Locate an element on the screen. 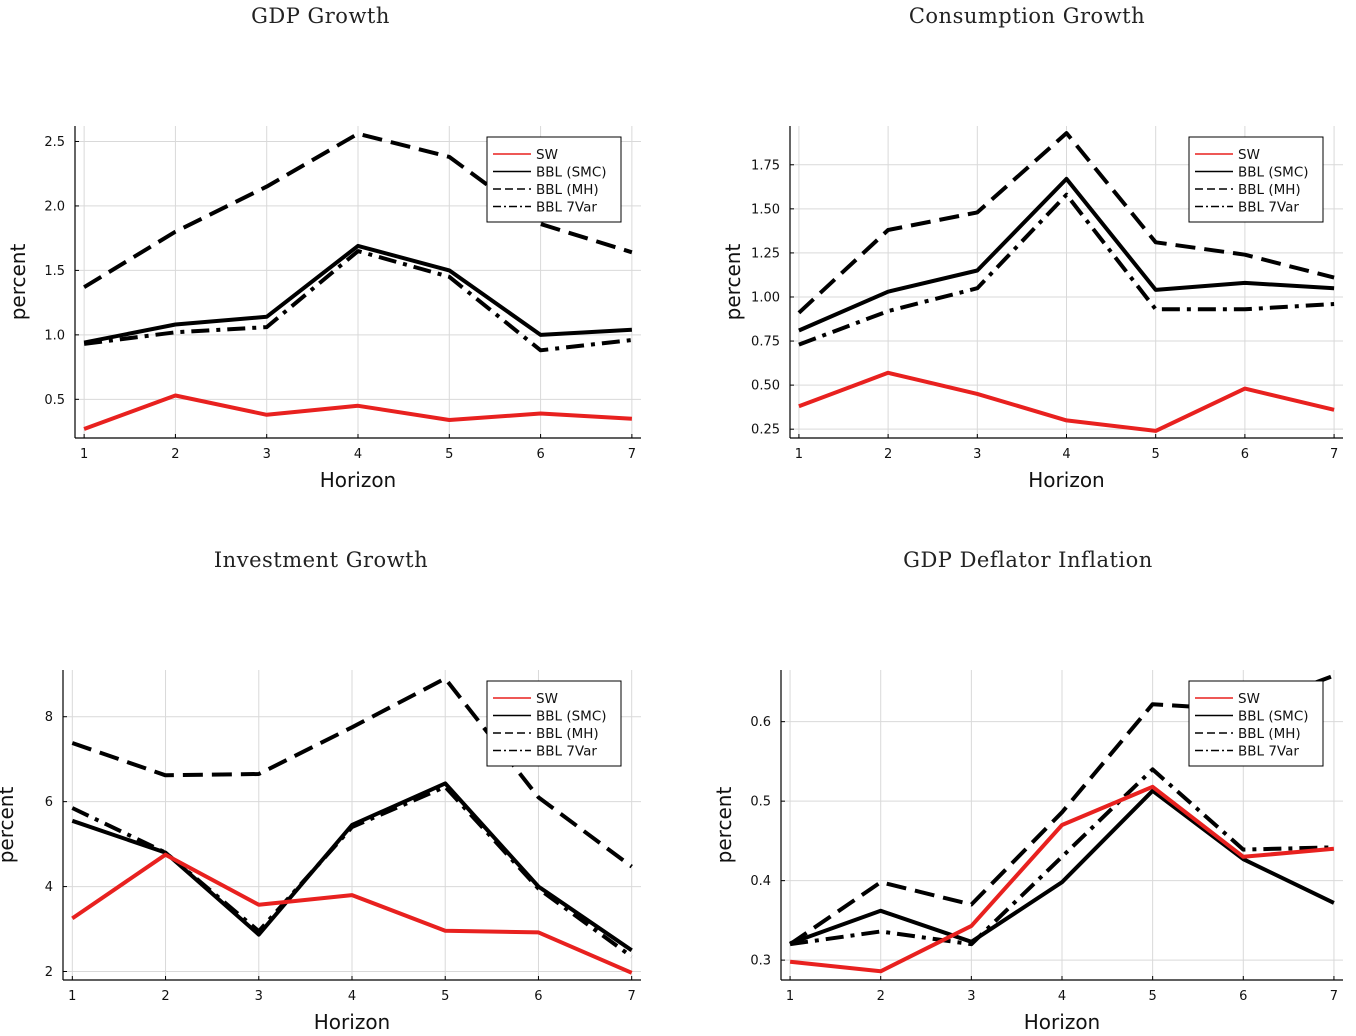  chart-title: GDP Growth is located at coordinates (320, 16).